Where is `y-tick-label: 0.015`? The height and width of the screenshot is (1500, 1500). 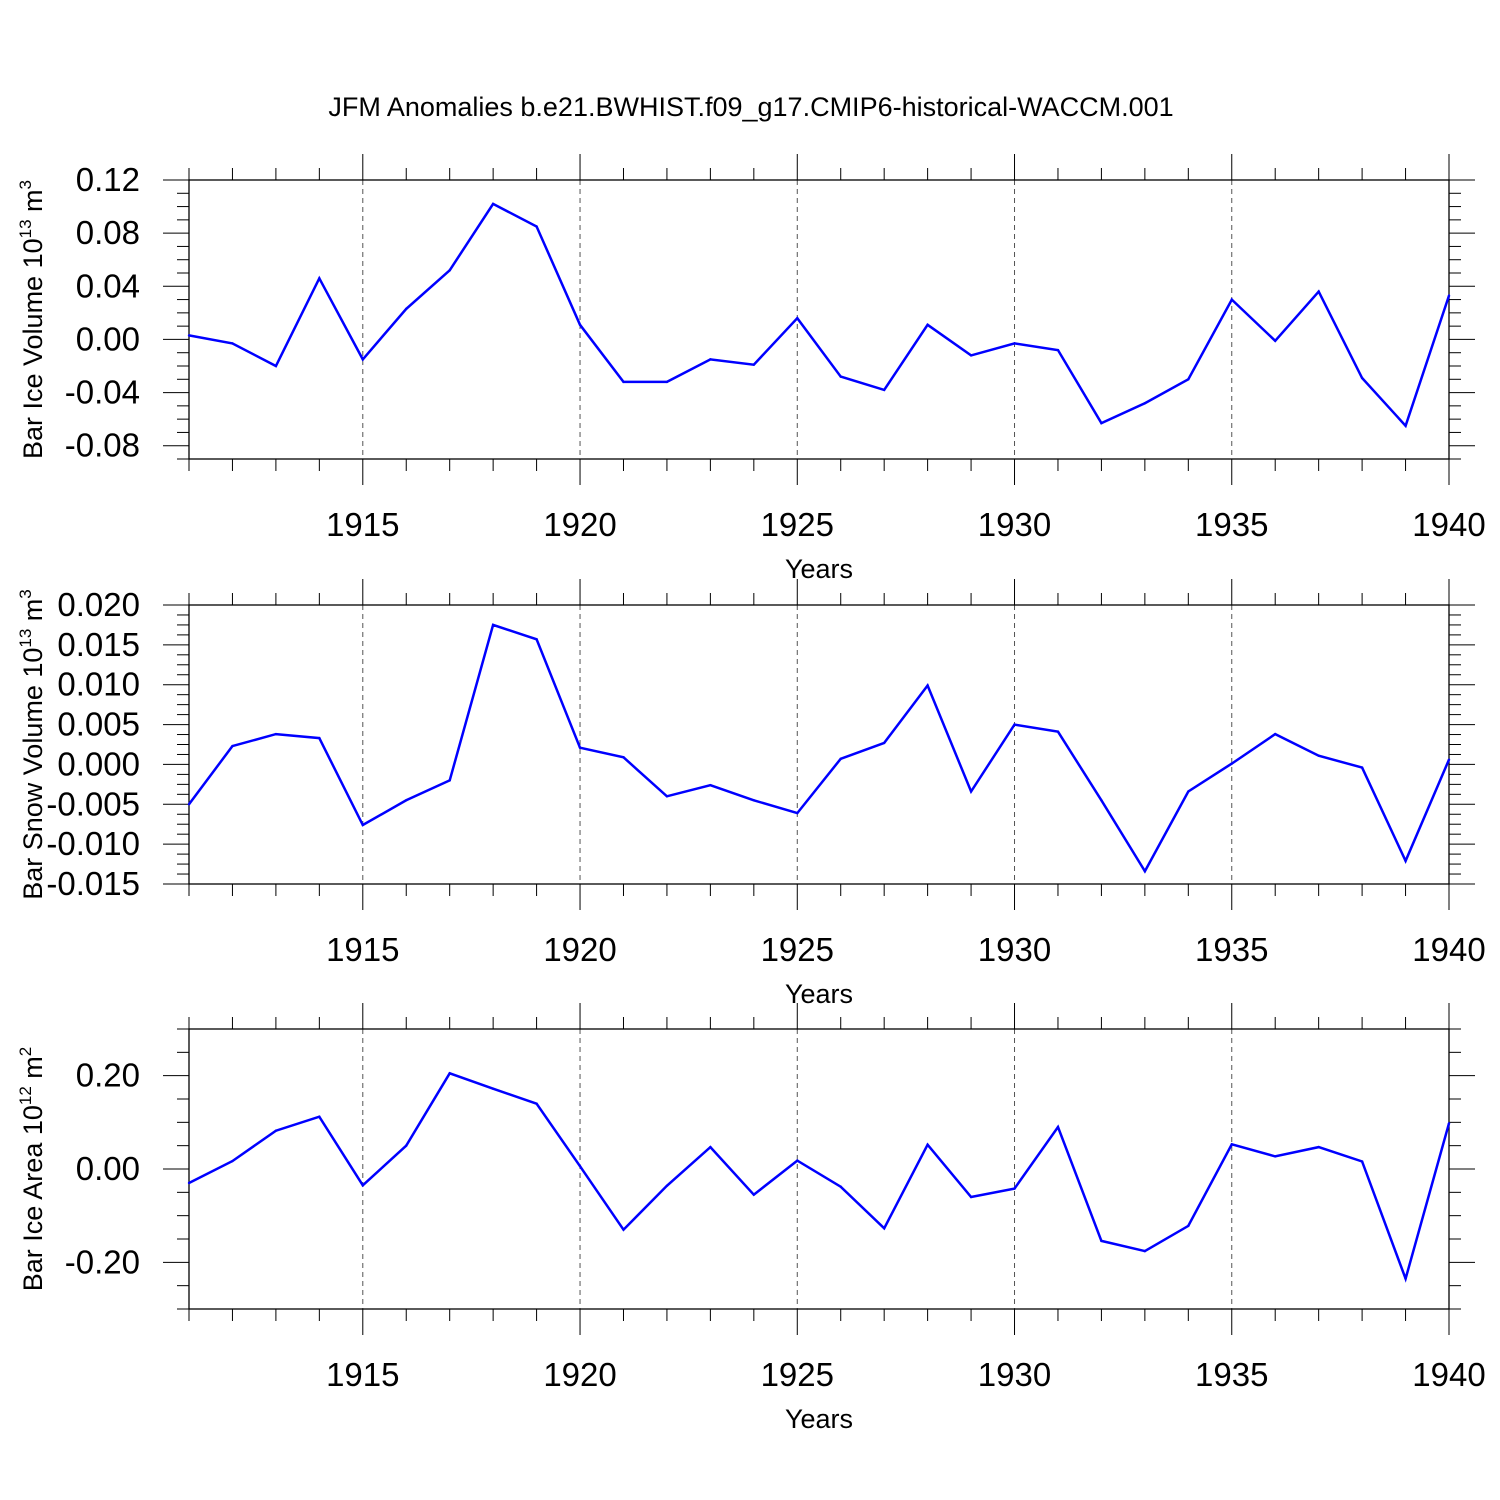
y-tick-label: 0.015 is located at coordinates (98, 644).